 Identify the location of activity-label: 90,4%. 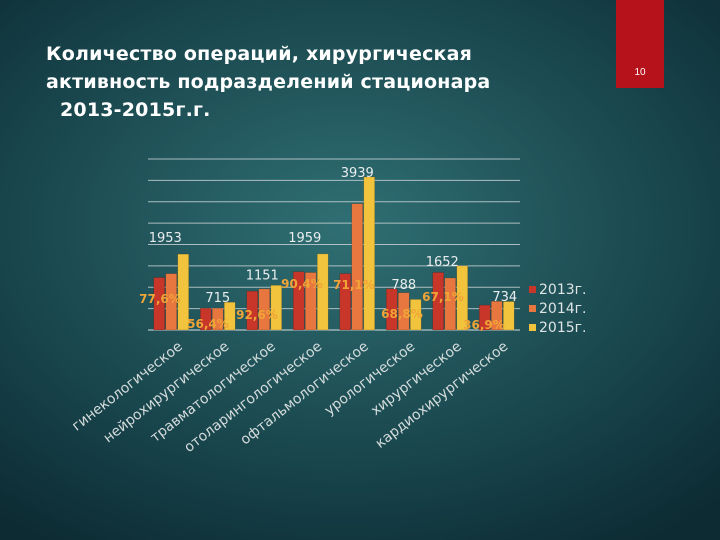
(302, 284).